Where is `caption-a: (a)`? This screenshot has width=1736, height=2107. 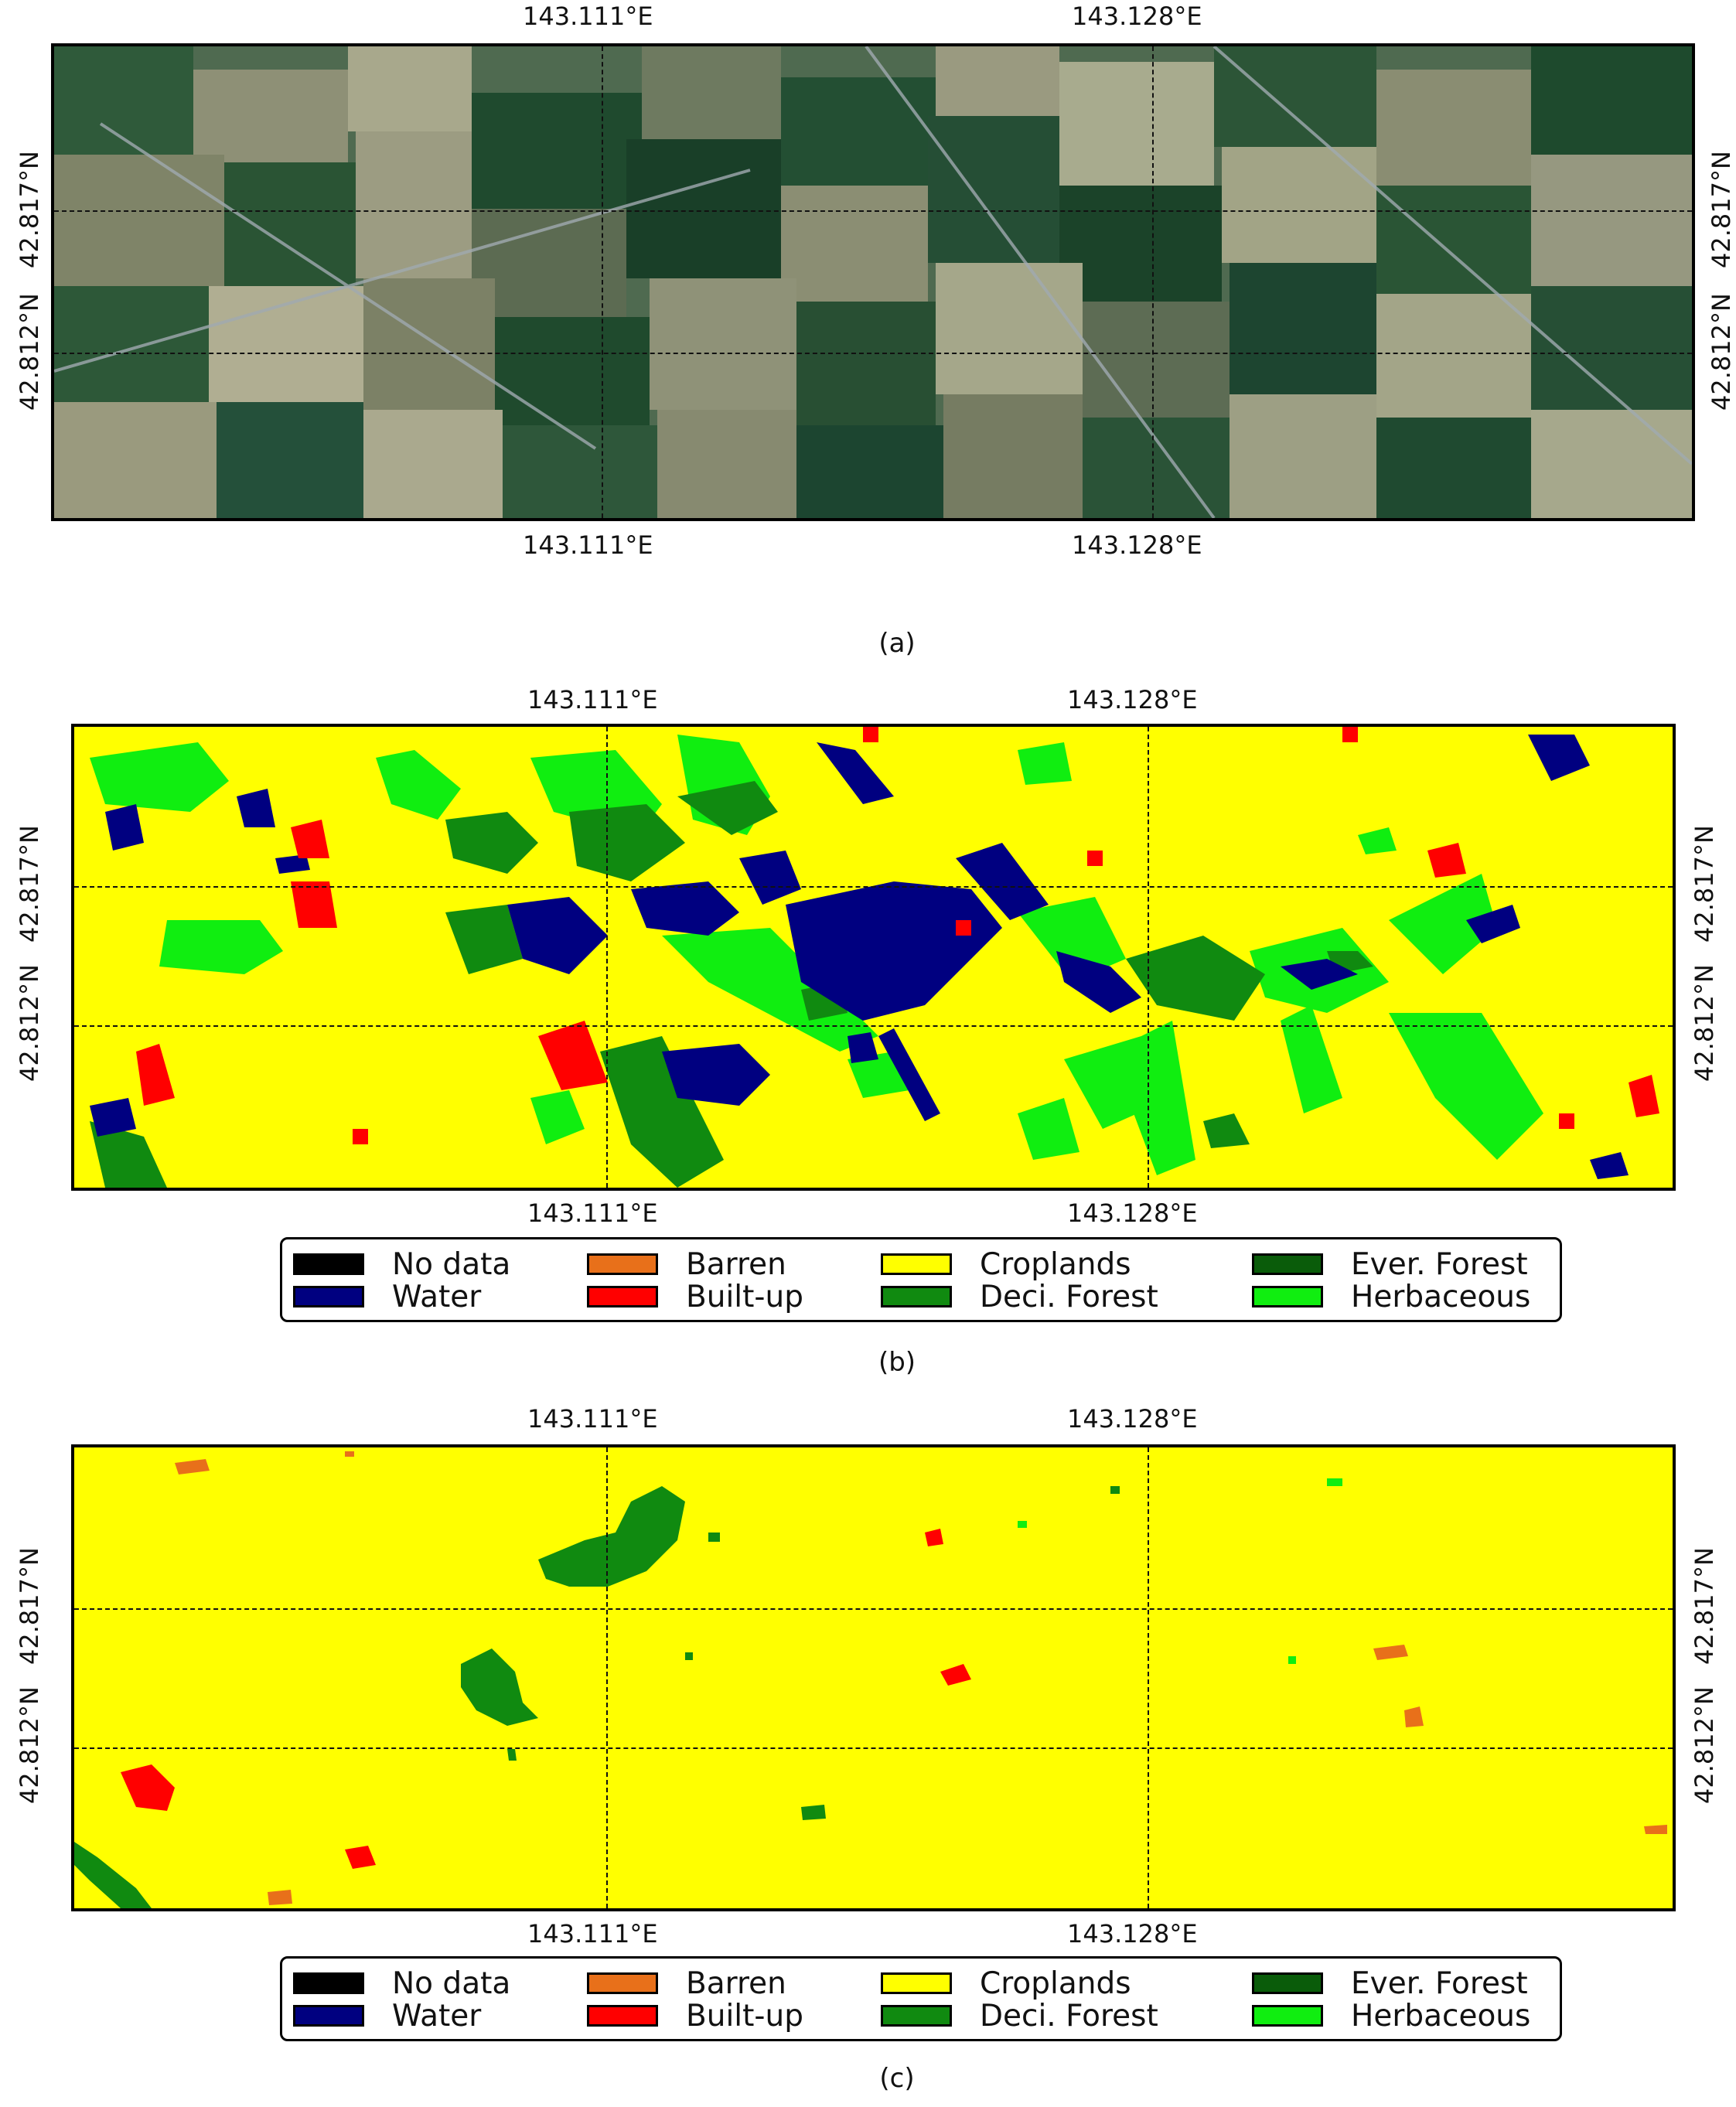 caption-a: (a) is located at coordinates (897, 643).